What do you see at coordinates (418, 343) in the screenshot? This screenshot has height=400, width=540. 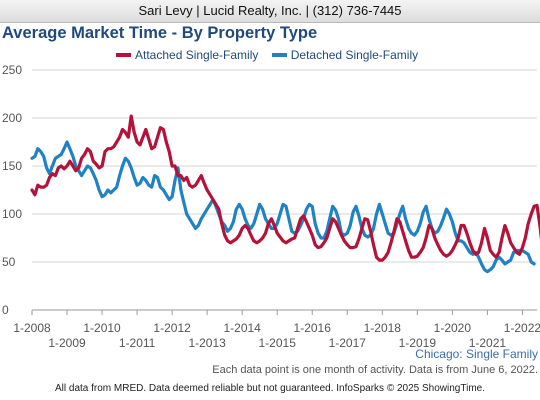 I see `x-tick-label: 1-2019` at bounding box center [418, 343].